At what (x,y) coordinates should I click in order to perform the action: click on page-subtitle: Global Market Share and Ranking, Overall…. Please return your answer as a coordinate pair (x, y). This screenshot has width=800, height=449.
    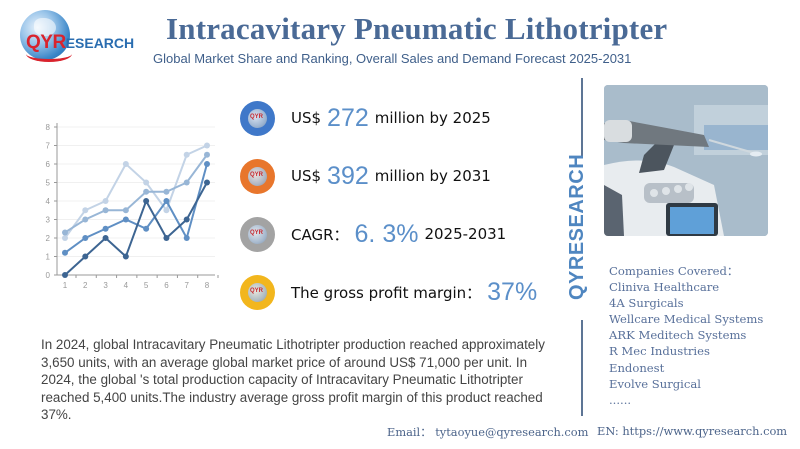
    Looking at the image, I should click on (392, 58).